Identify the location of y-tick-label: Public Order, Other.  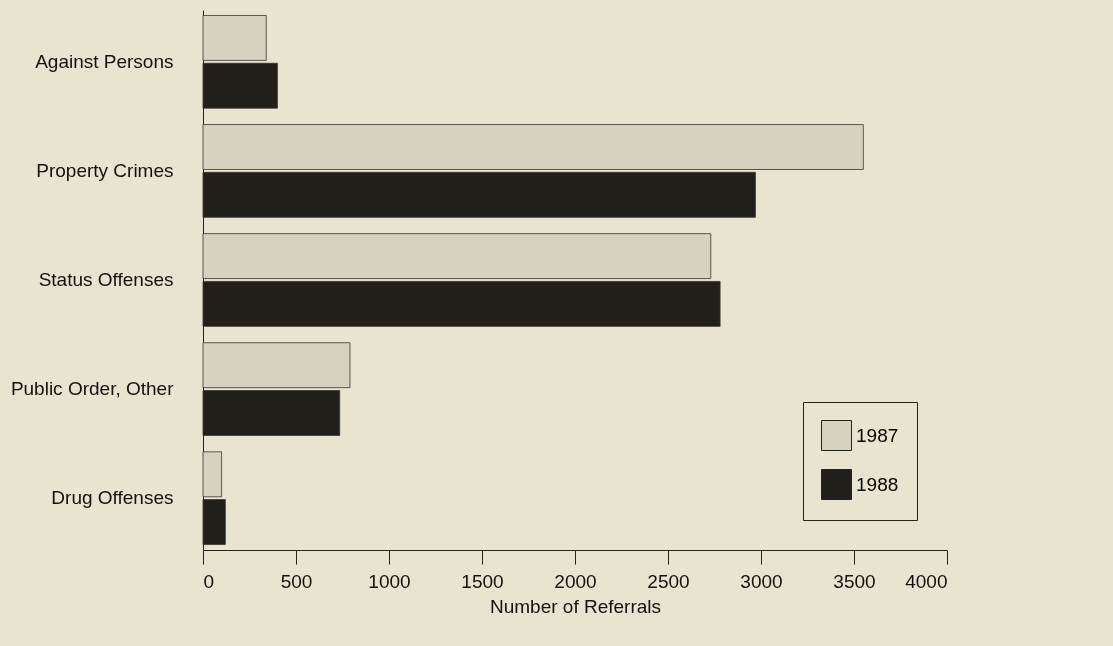
(92, 389).